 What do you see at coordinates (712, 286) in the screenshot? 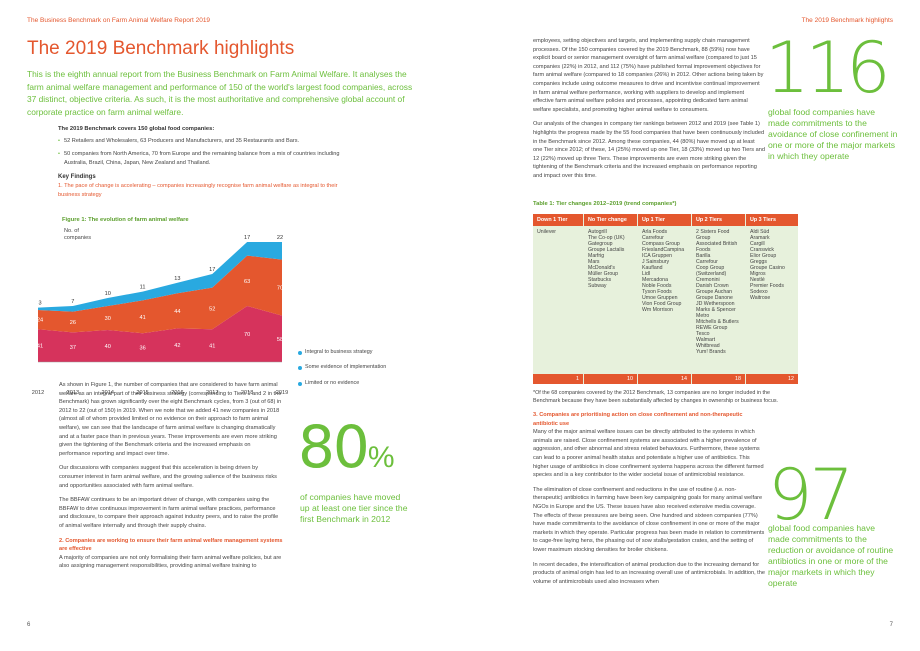
I see `table-cell: Danish Crown` at bounding box center [712, 286].